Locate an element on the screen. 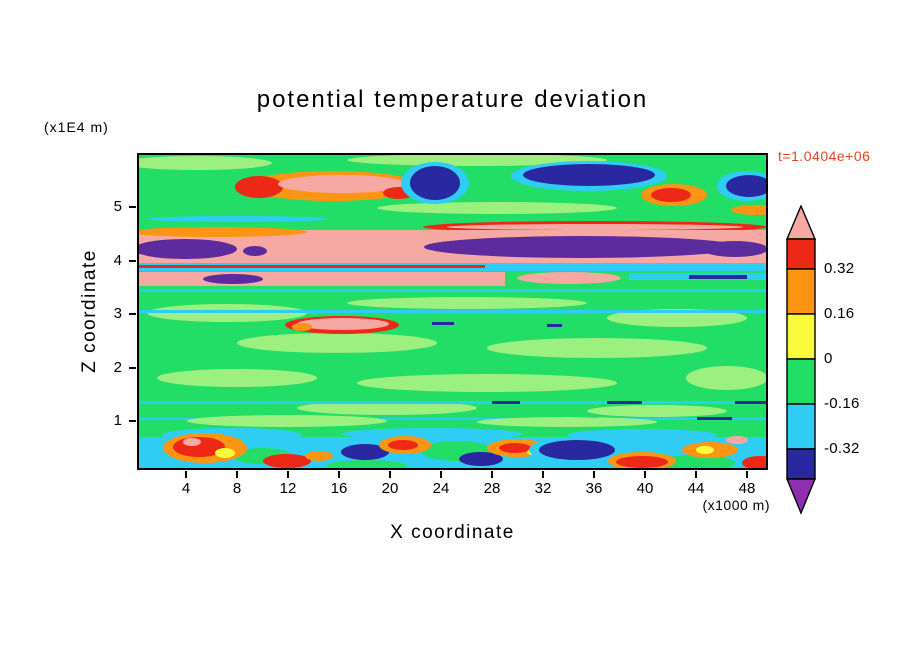  y-tick-label: 1 is located at coordinates (117, 420).